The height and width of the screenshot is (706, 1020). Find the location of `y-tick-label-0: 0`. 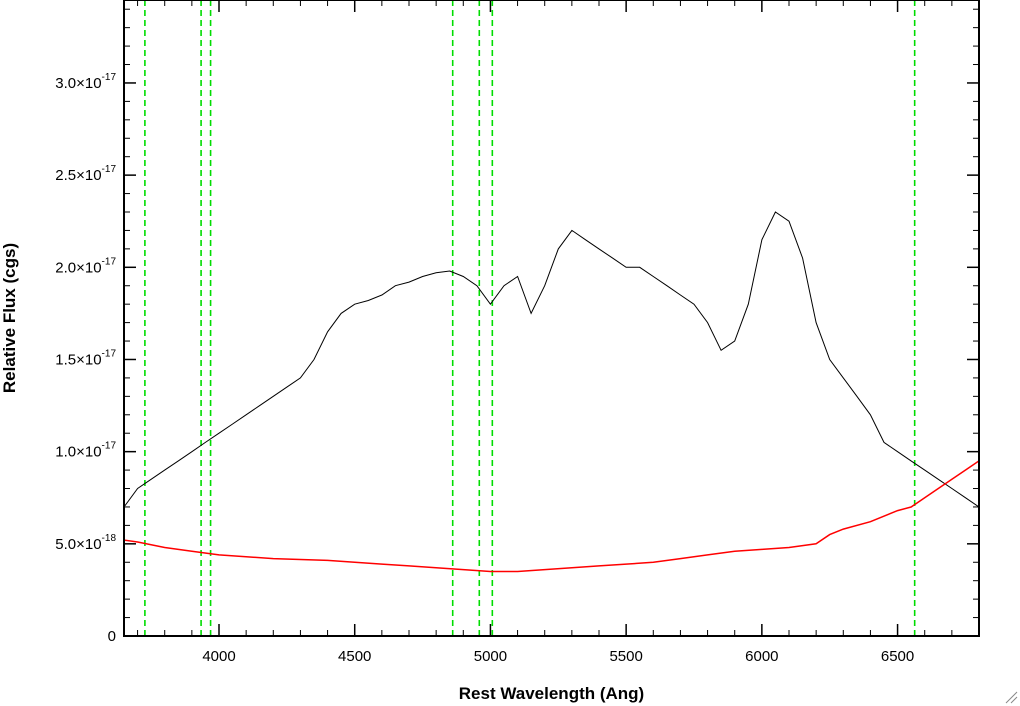

y-tick-label-0: 0 is located at coordinates (112, 636).